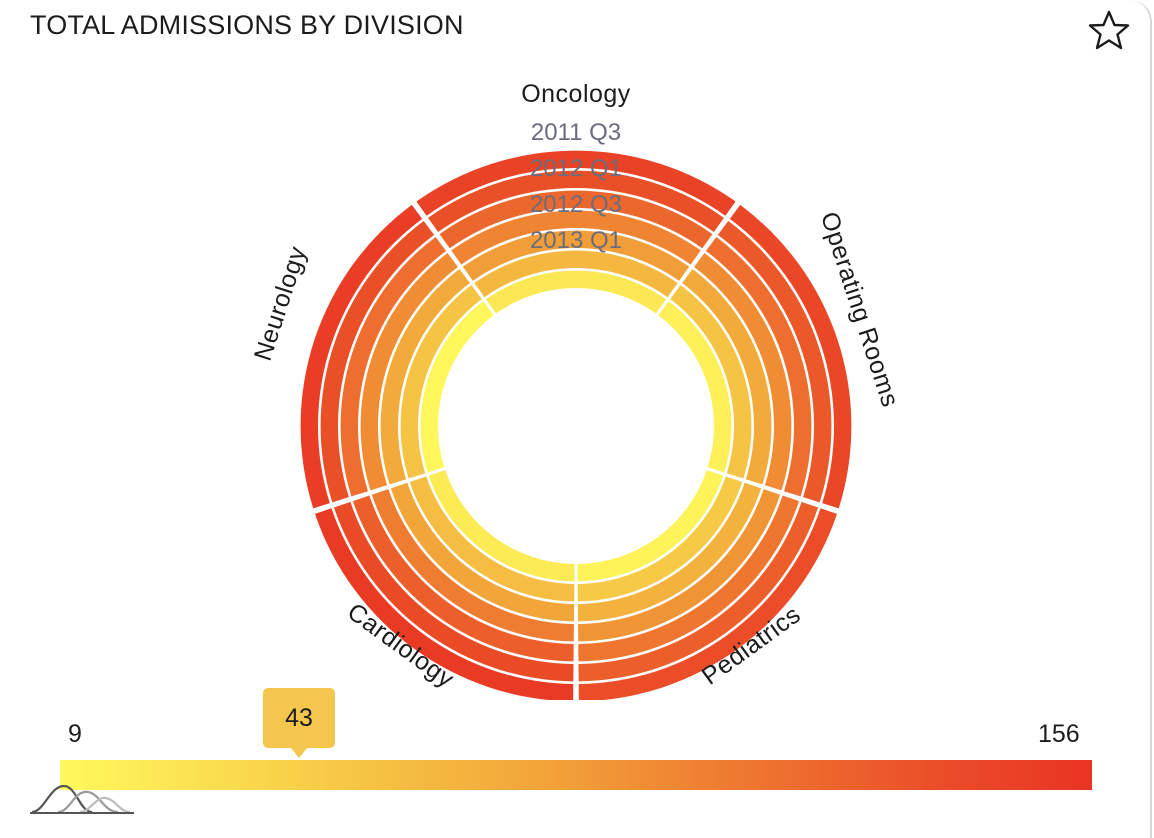 The width and height of the screenshot is (1154, 838). What do you see at coordinates (576, 204) in the screenshot?
I see `ring-label: 2012 Q3` at bounding box center [576, 204].